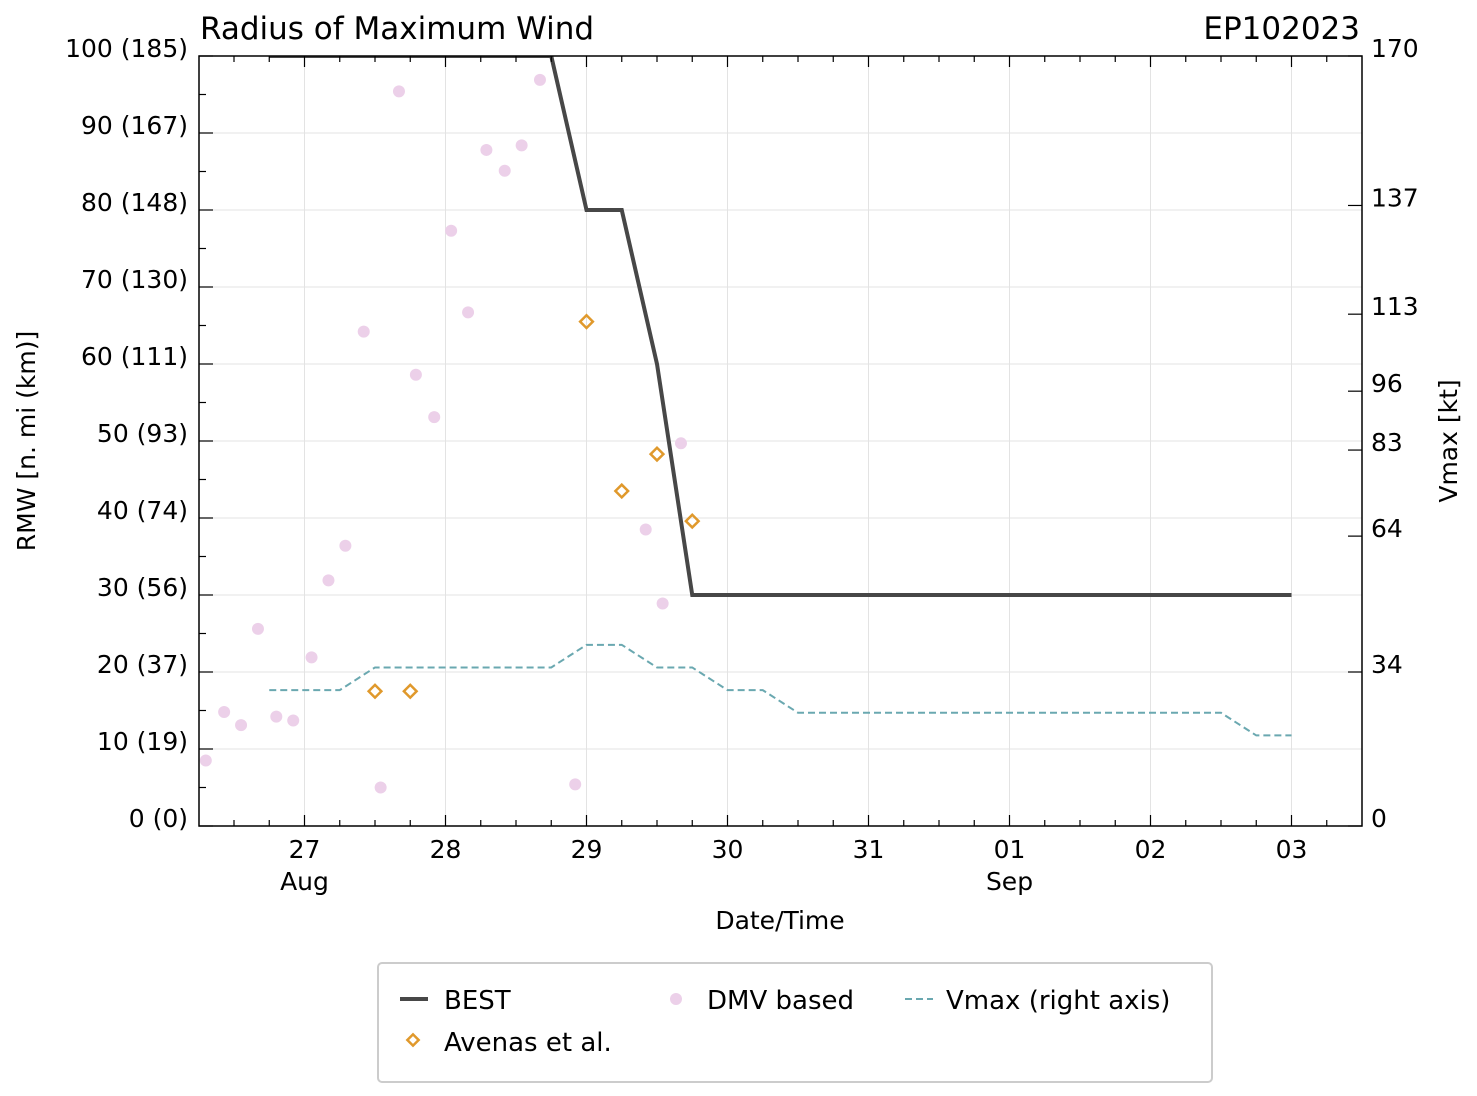  Describe the element at coordinates (1387, 528) in the screenshot. I see `y2-tick-label: 64` at that location.